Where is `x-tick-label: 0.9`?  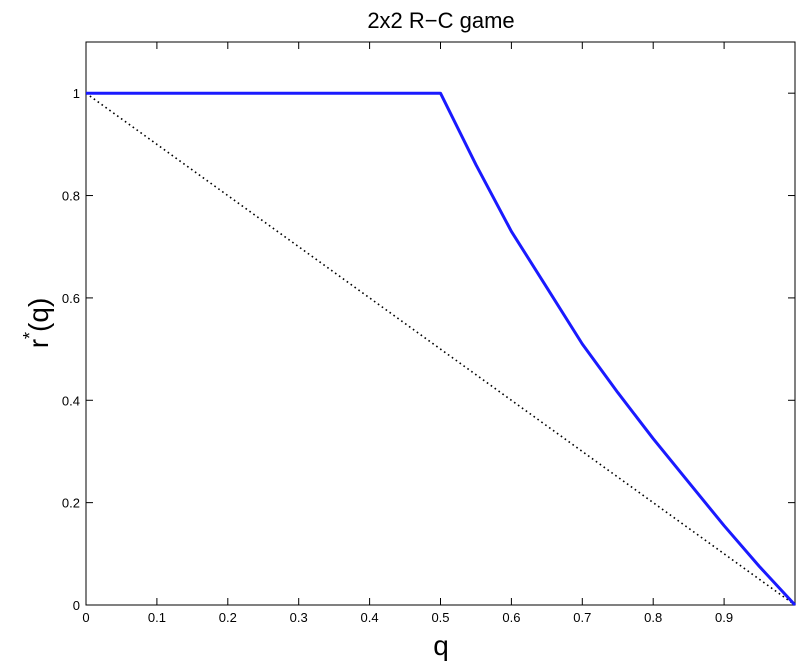 x-tick-label: 0.9 is located at coordinates (724, 617).